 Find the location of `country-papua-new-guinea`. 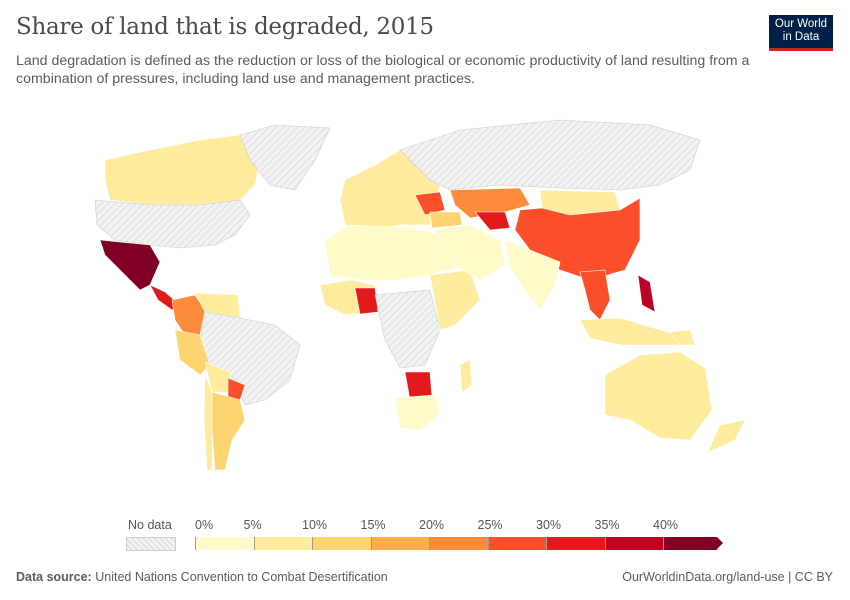

country-papua-new-guinea is located at coordinates (682, 337).